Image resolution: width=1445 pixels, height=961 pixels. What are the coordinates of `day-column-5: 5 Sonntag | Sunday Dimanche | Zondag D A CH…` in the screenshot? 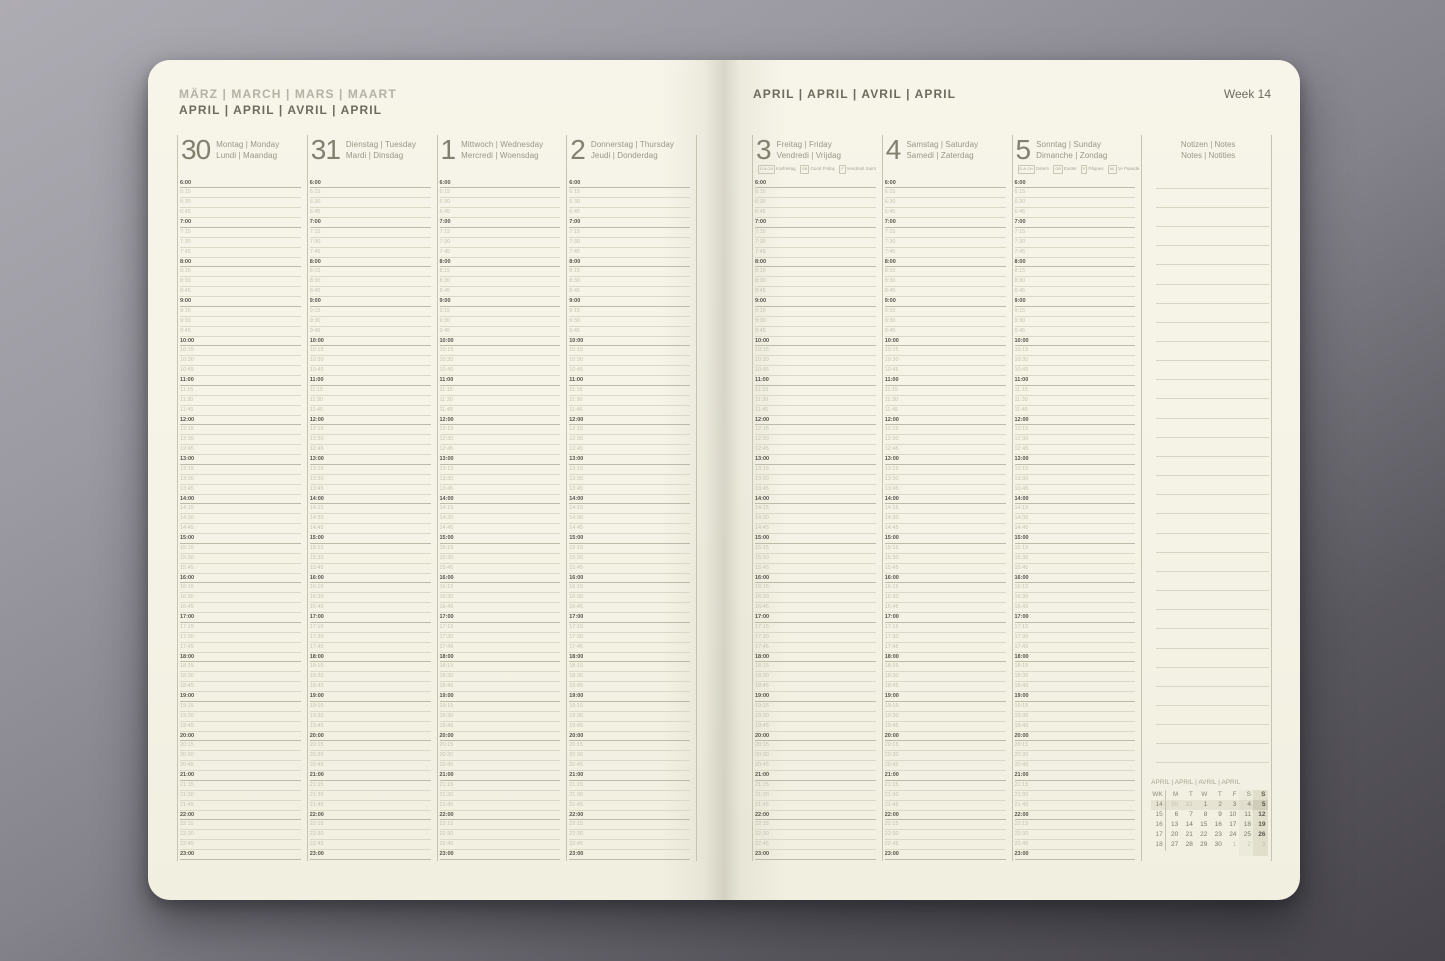 It's located at (1078, 498).